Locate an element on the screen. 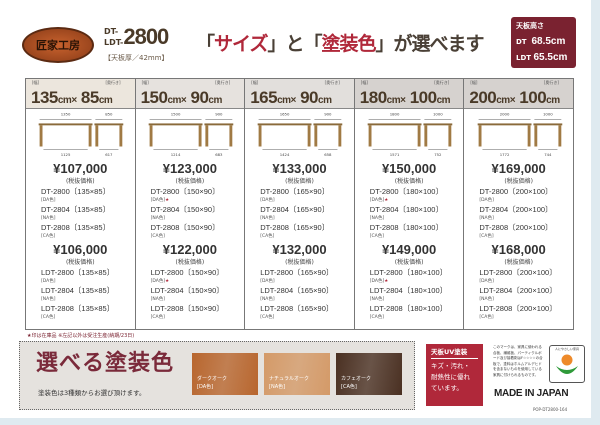 The image size is (600, 425). depth-value: 100 is located at coordinates (423, 97).